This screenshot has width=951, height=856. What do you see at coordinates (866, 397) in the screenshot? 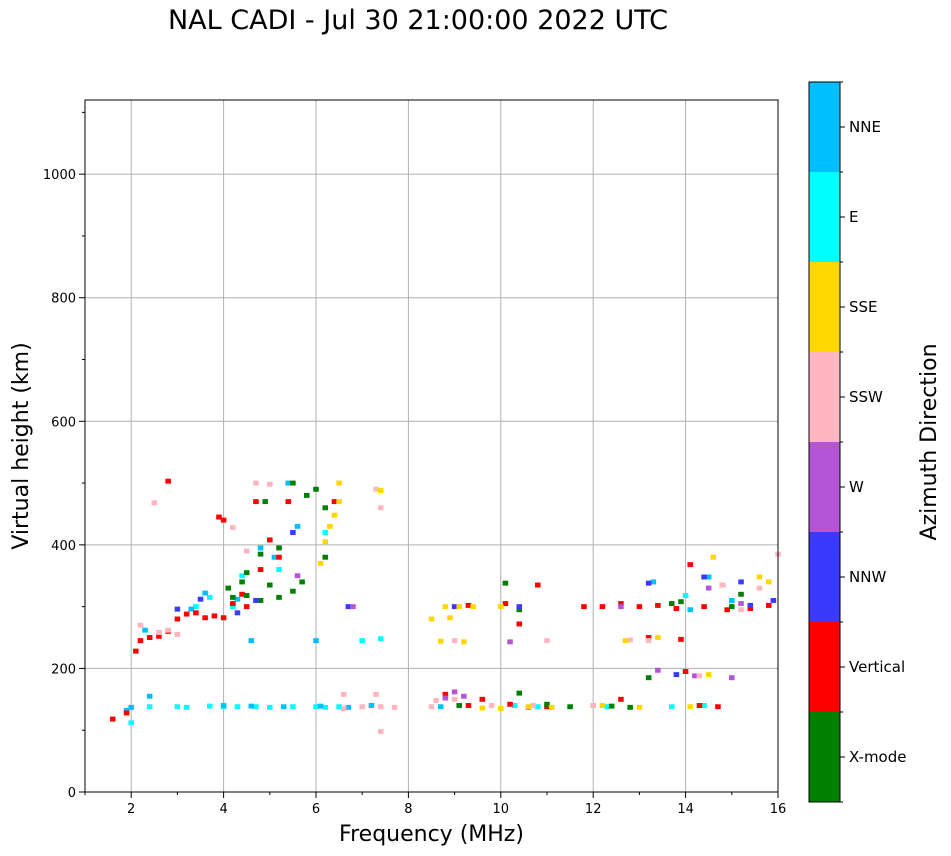
I see `colorbar-tick-label: SSW` at bounding box center [866, 397].